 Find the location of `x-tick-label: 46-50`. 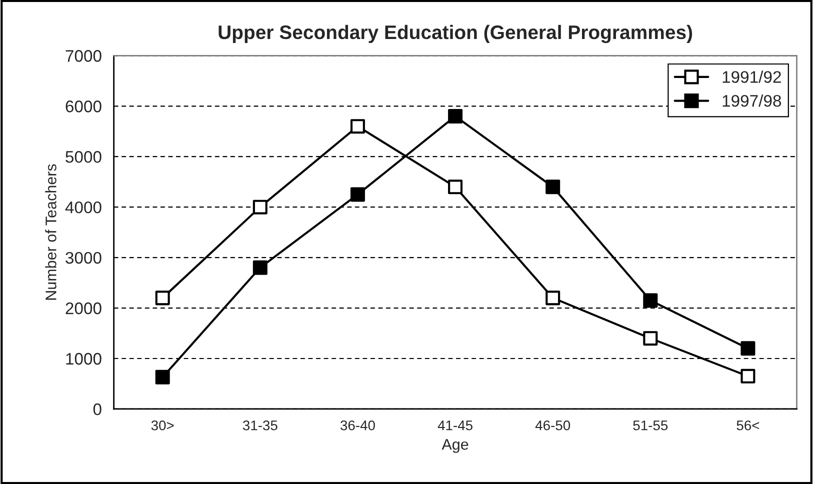

x-tick-label: 46-50 is located at coordinates (552, 425).